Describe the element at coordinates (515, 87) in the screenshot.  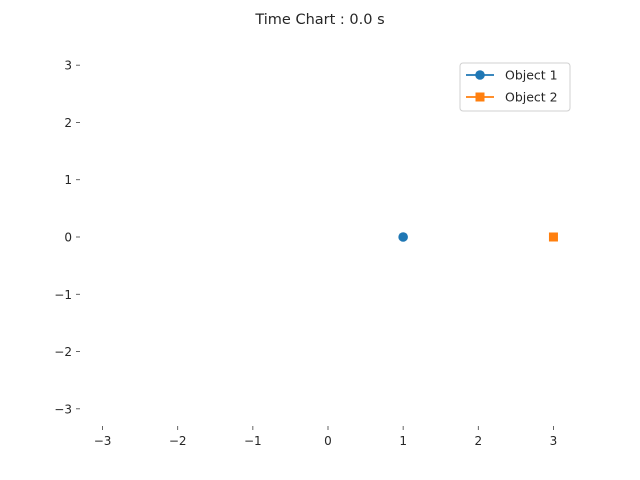
I see `legend: Object 1 Object 2` at that location.